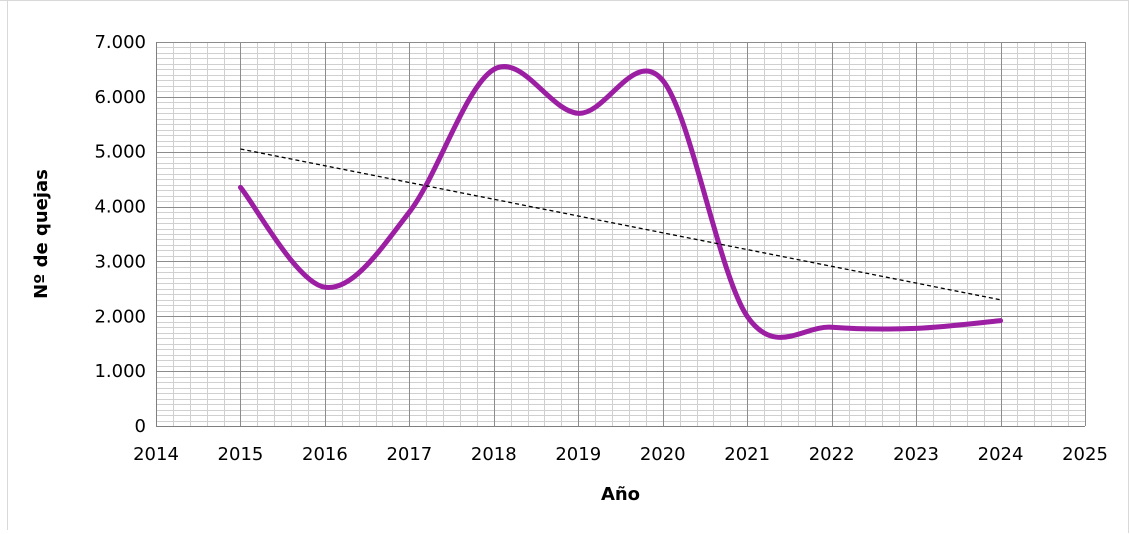 The image size is (1130, 534). I want to click on x-tick-label: 2024, so click(1001, 454).